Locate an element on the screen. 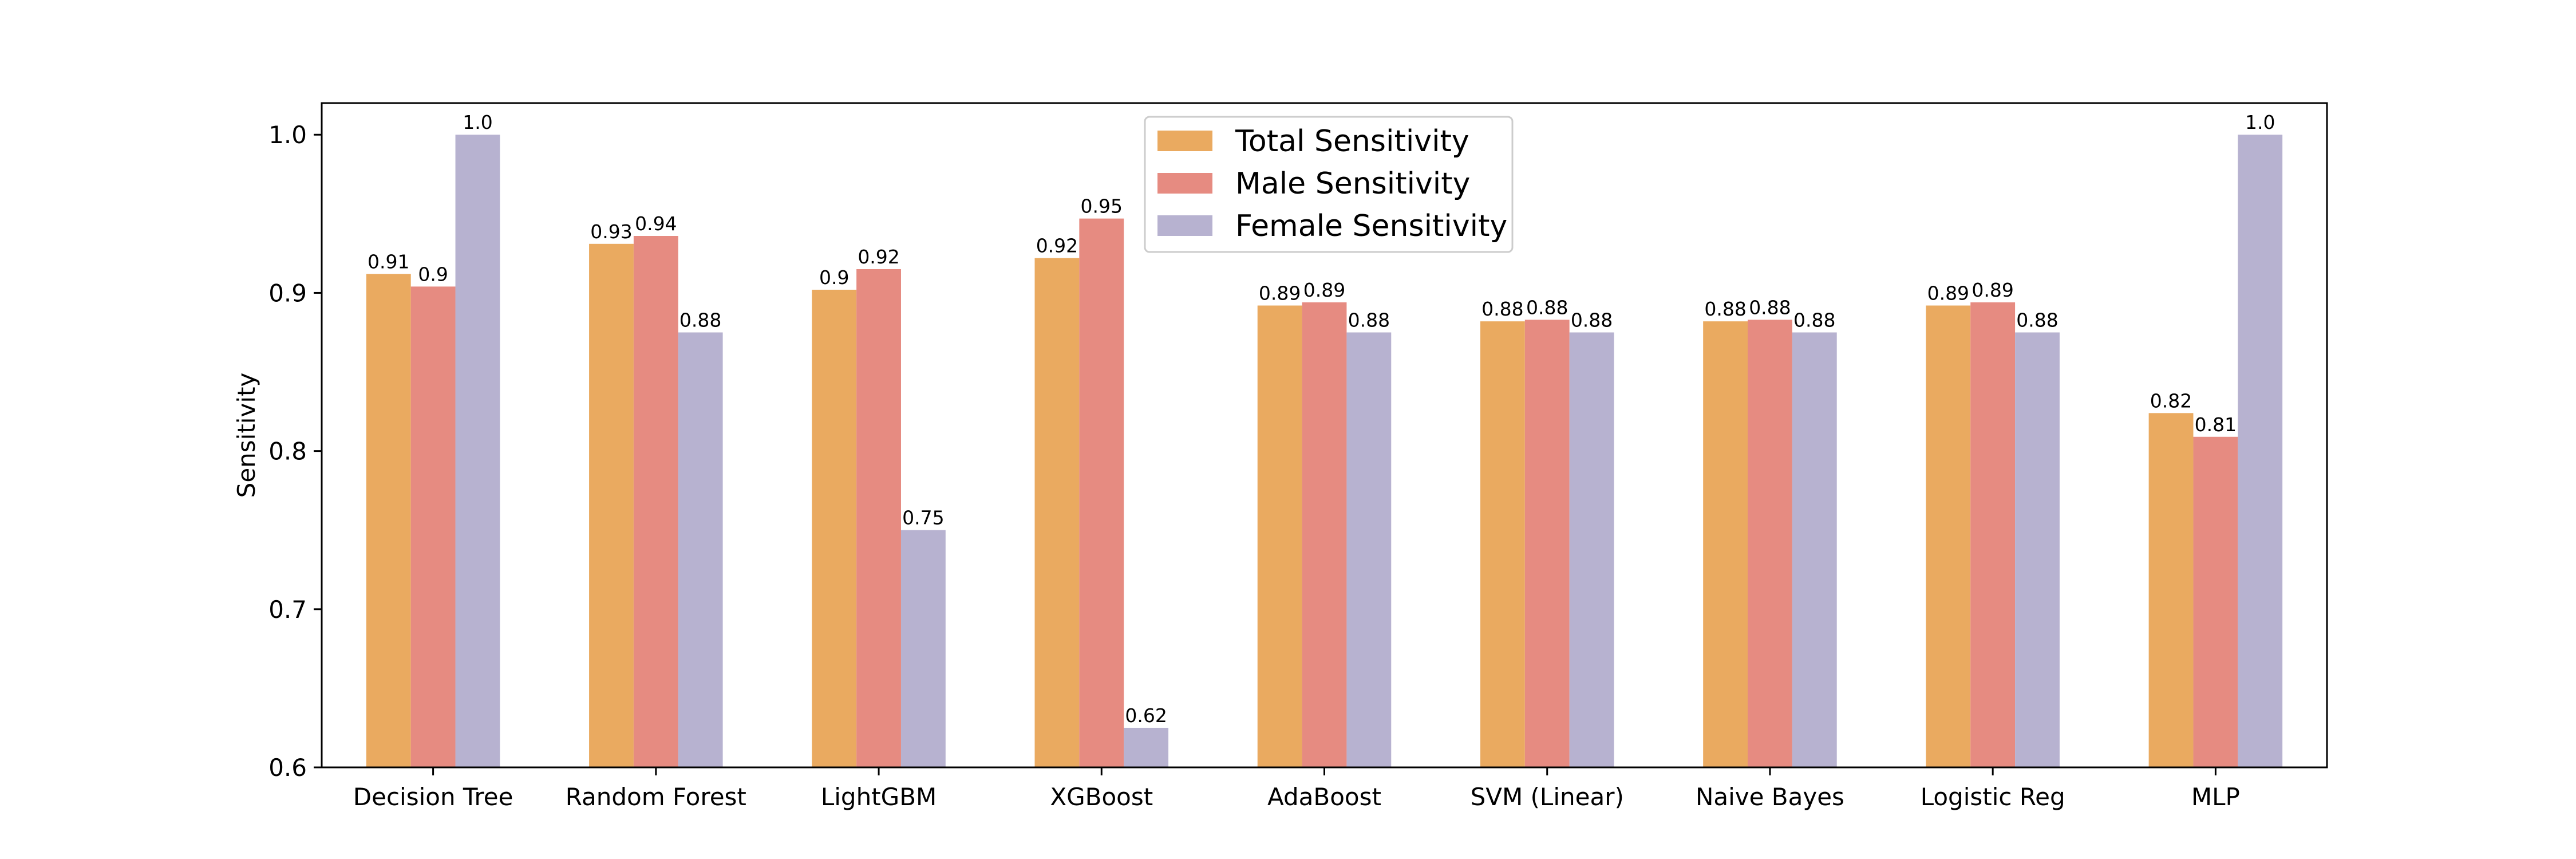  bar-total-sensitivity-random-forest is located at coordinates (611, 505).